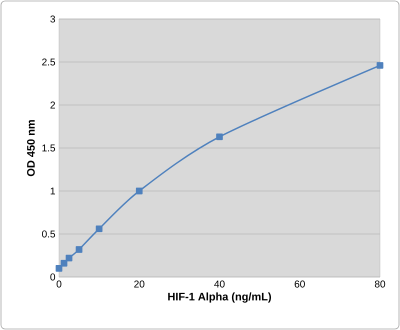 The image size is (400, 330). I want to click on y-axis-title: OD 450 nm, so click(31, 148).